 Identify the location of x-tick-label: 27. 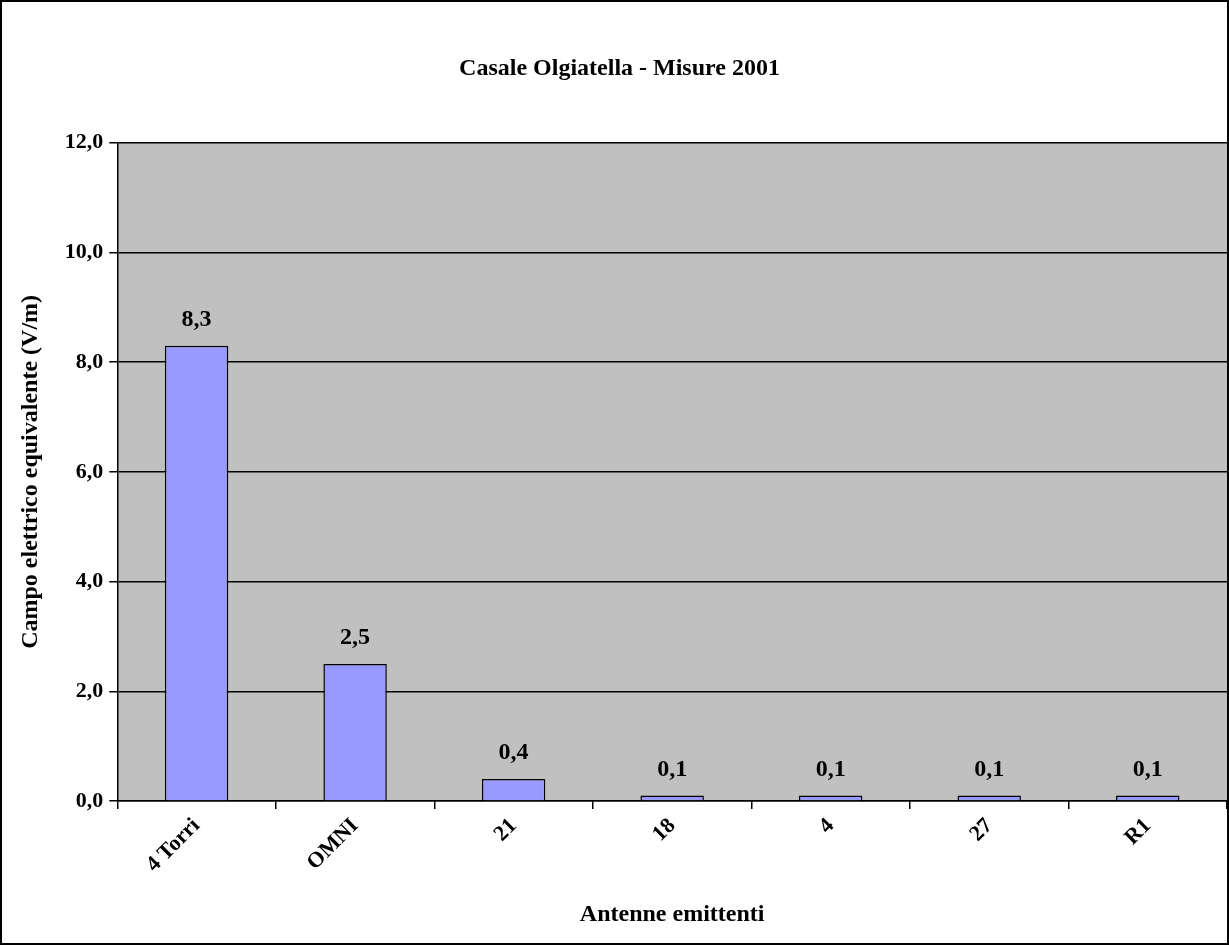
(980, 829).